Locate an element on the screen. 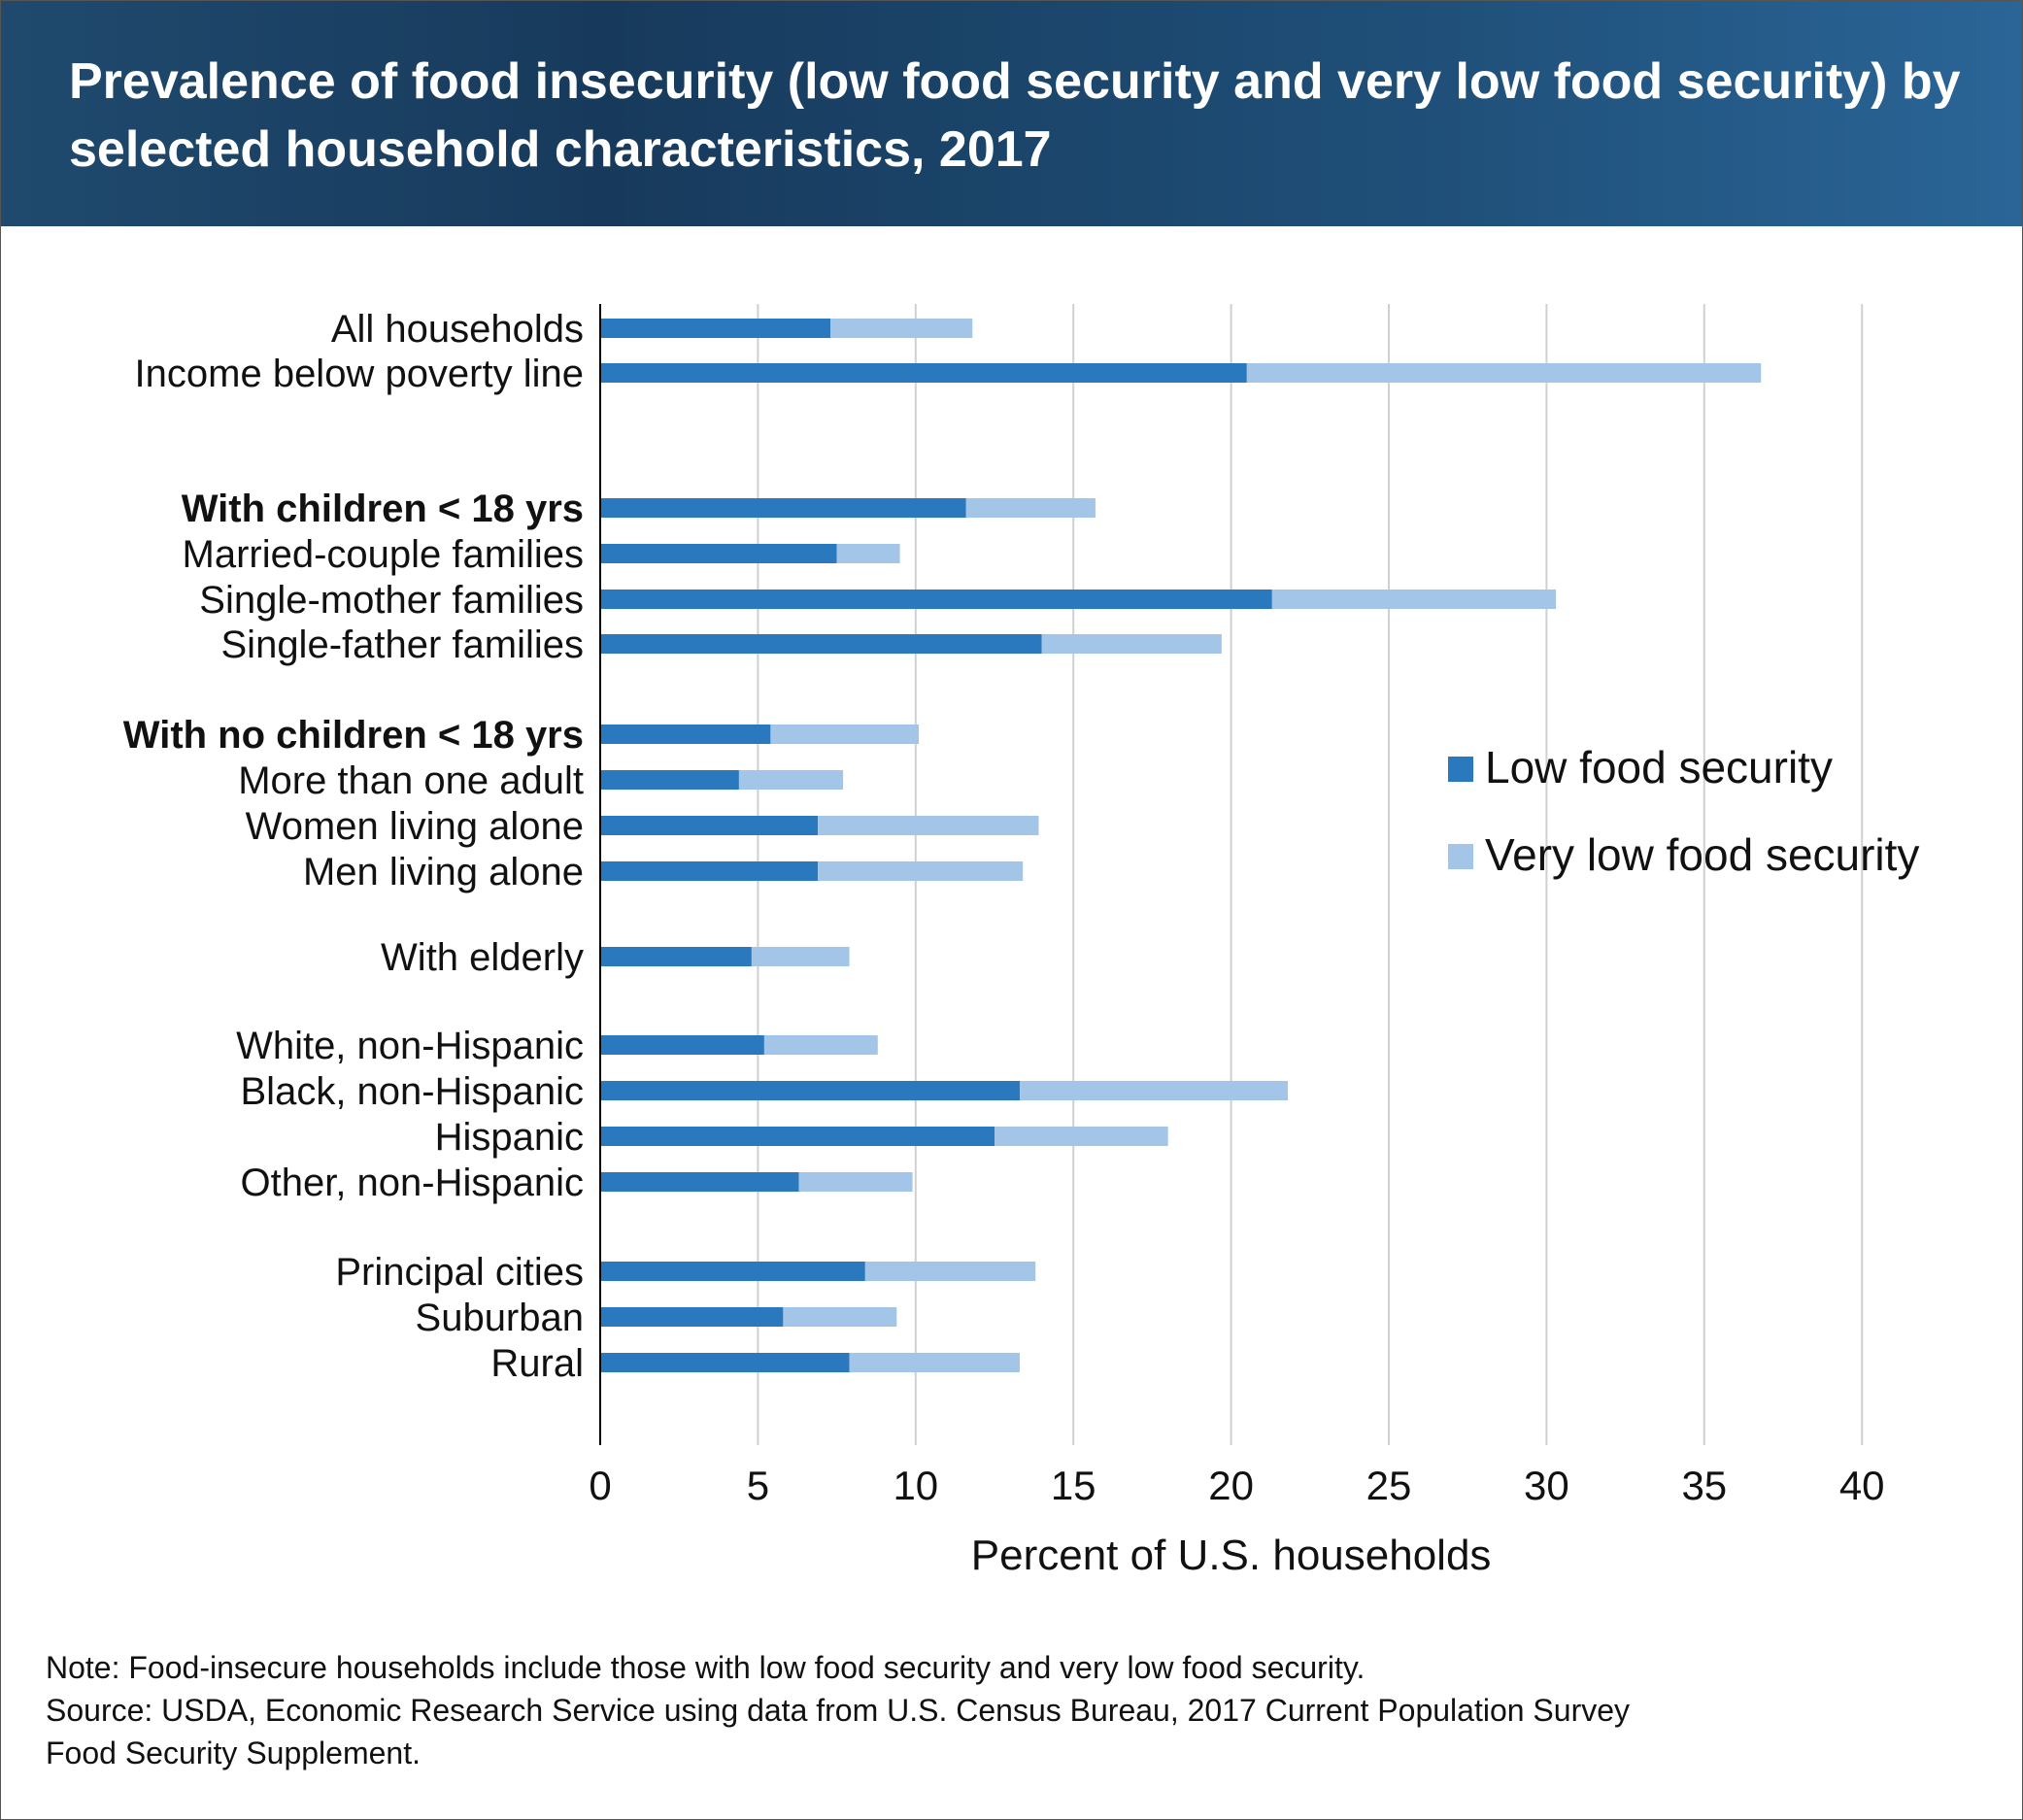  legend-label-very-low: Very low food security is located at coordinates (1702, 854).